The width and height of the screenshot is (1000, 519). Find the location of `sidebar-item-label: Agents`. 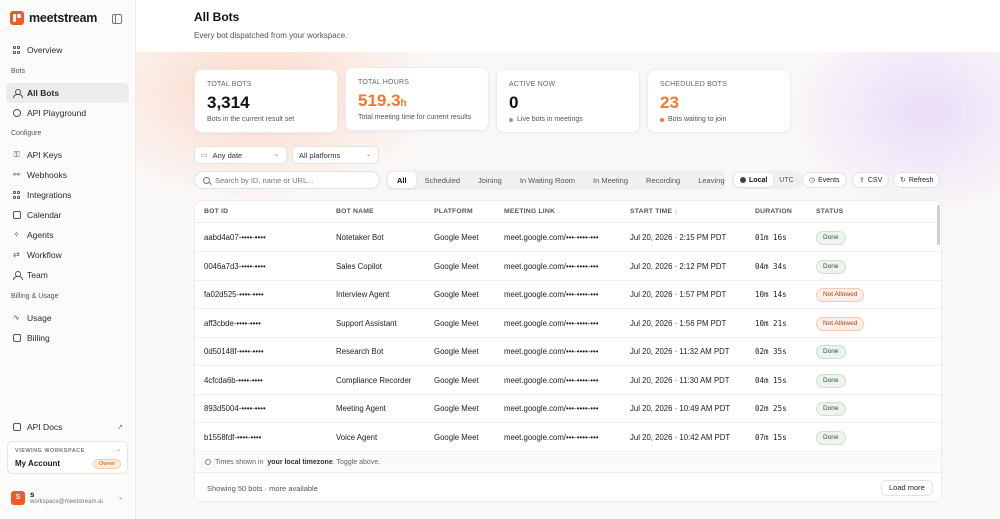

sidebar-item-label: Agents is located at coordinates (40, 235).